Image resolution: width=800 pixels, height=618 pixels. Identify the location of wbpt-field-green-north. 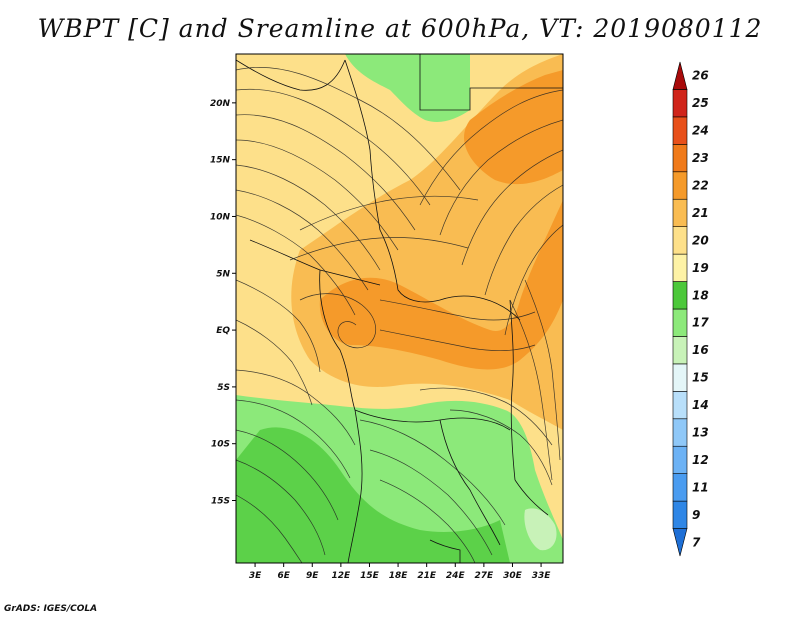
(407, 88).